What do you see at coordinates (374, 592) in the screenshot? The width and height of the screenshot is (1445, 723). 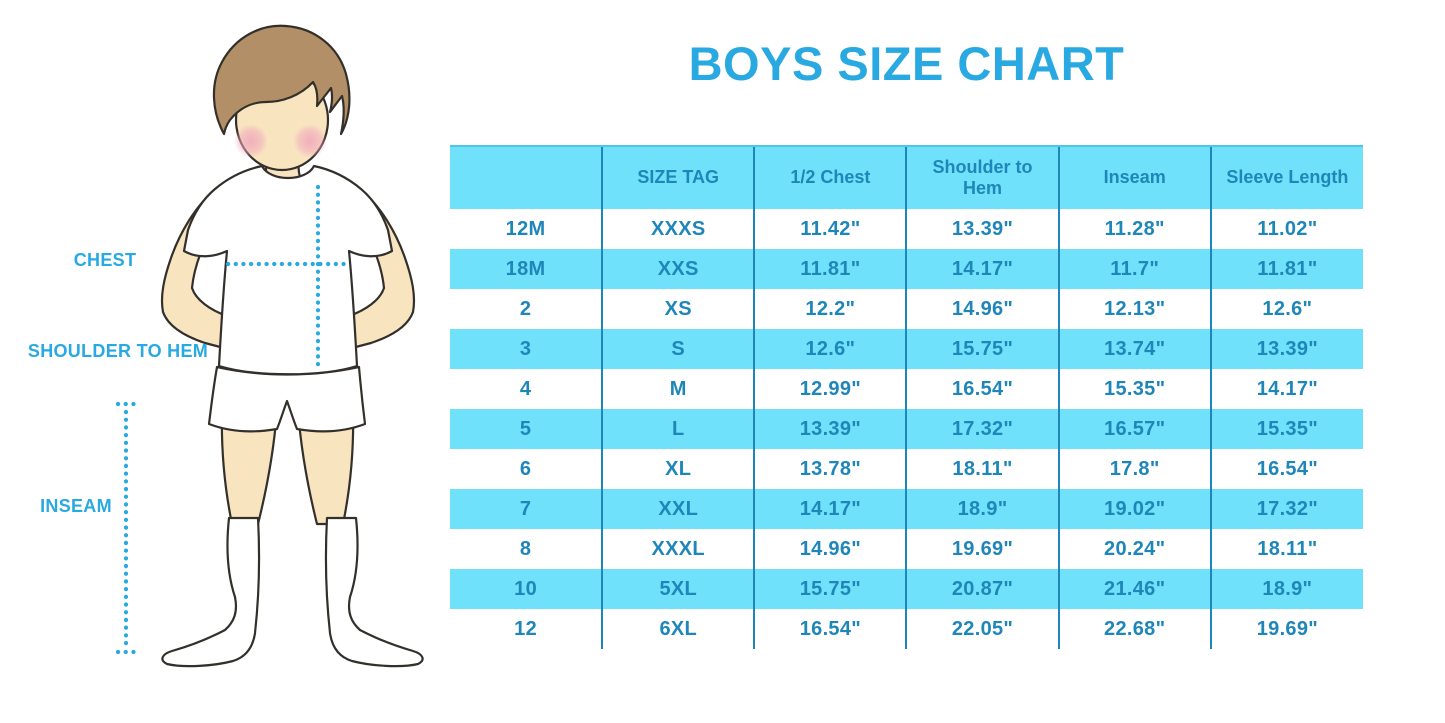 I see `right-sock` at bounding box center [374, 592].